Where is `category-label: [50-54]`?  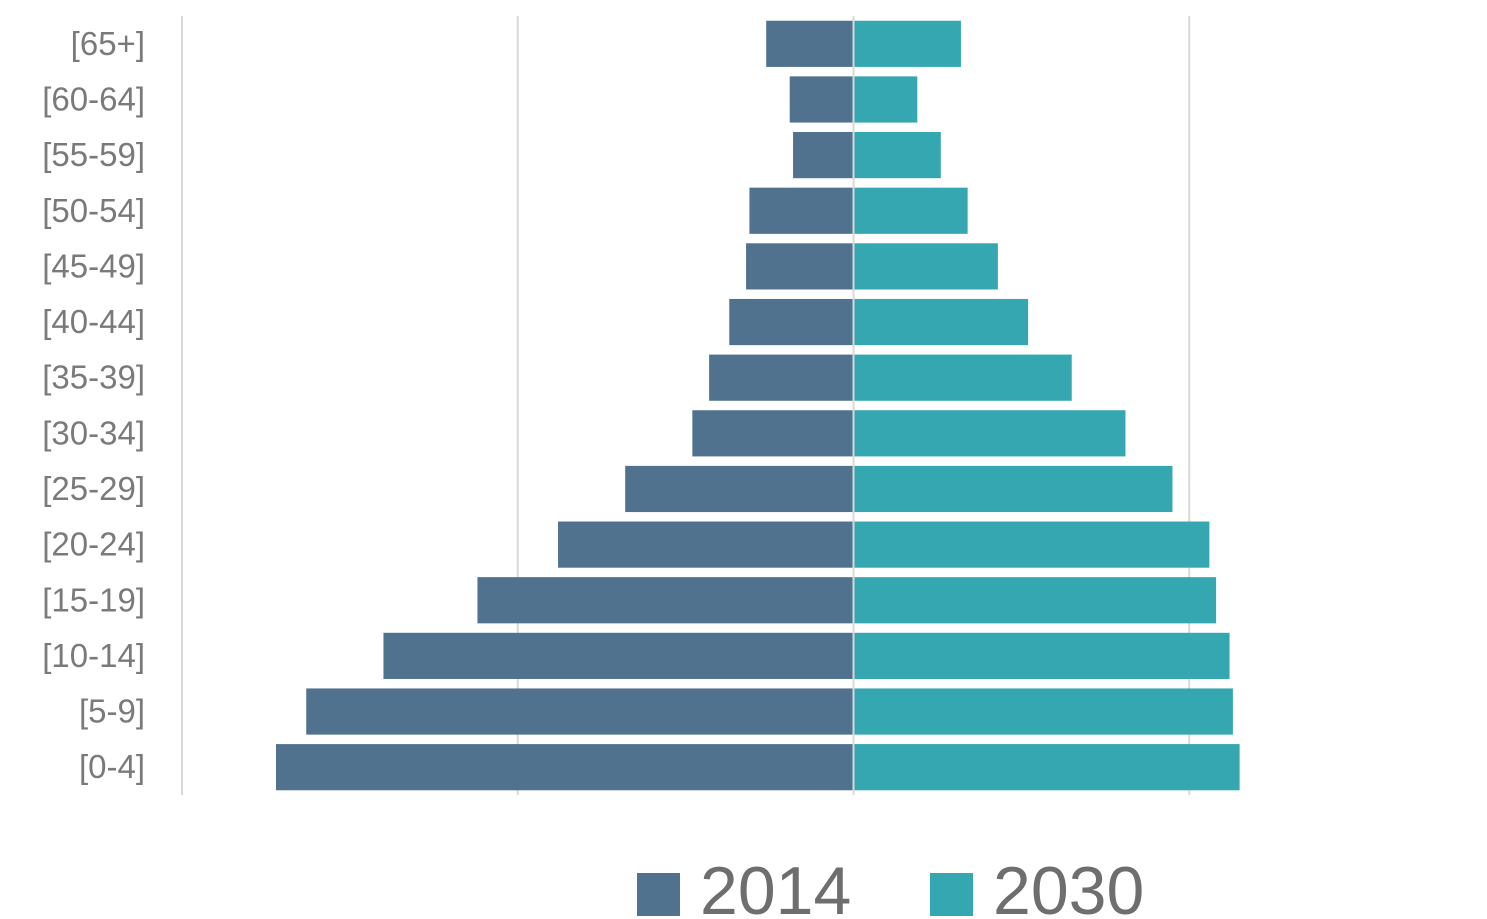 category-label: [50-54] is located at coordinates (93, 210).